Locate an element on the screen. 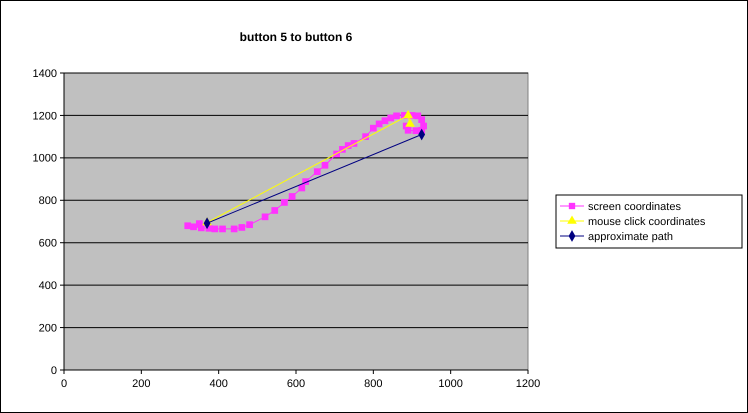  y-tick-label: 1400 is located at coordinates (44, 74).